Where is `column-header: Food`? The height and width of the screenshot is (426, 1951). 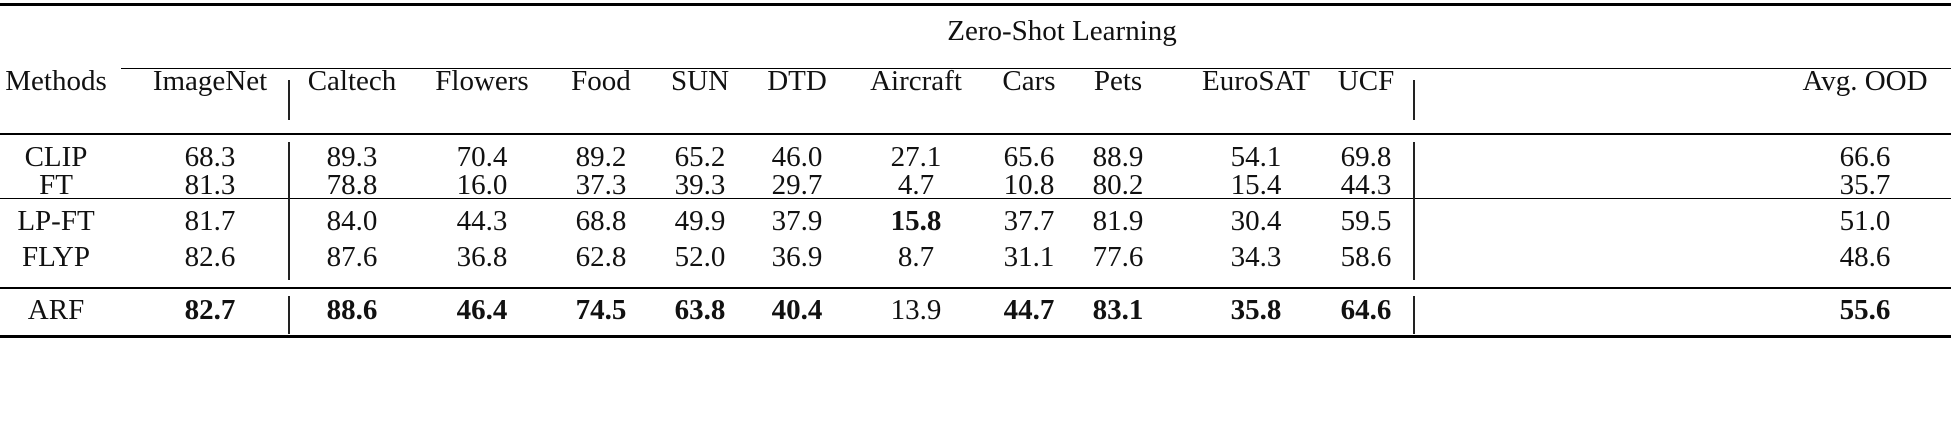
column-header: Food is located at coordinates (601, 81).